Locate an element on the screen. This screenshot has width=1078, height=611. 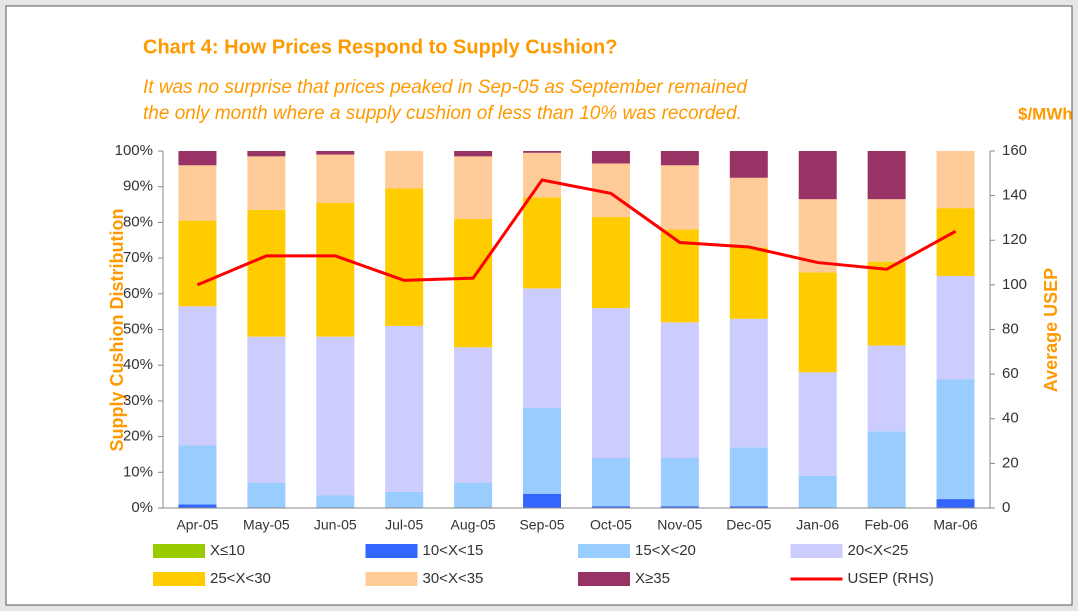
y2-tick-label: 140 is located at coordinates (1014, 195).